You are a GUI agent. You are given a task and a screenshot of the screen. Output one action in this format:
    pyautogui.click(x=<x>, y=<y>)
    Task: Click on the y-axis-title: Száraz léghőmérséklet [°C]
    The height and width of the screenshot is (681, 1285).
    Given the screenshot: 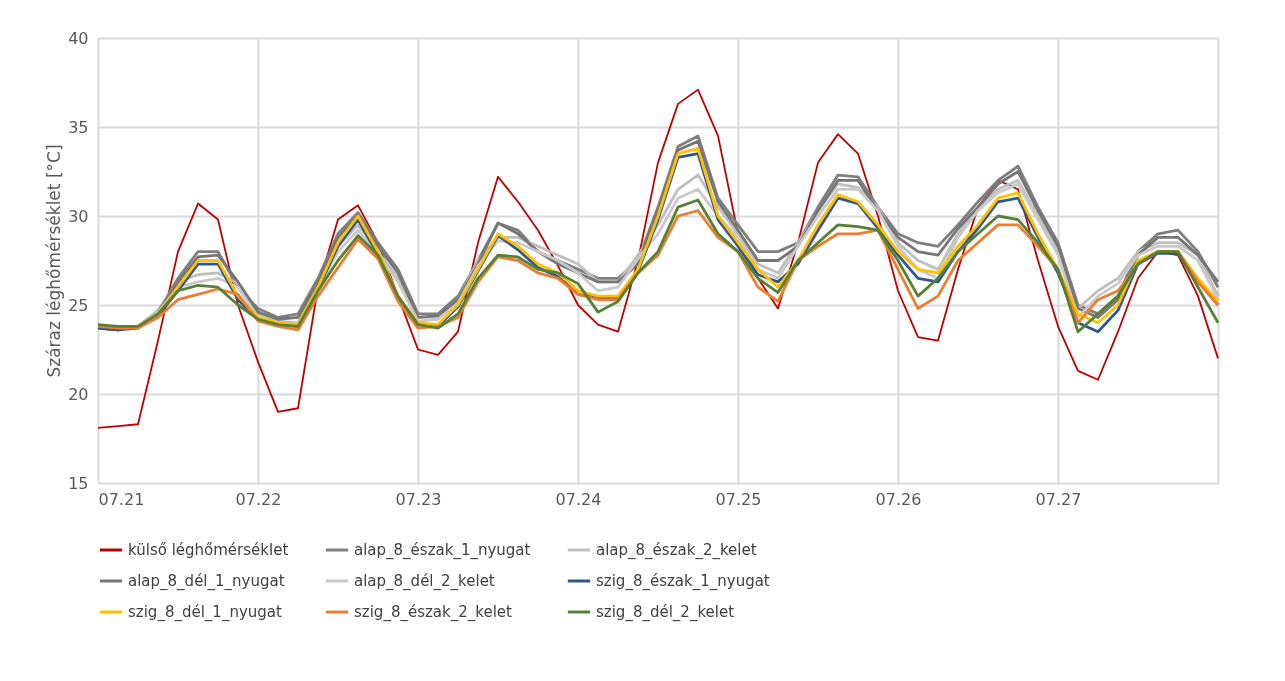 What is the action you would take?
    pyautogui.click(x=54, y=261)
    